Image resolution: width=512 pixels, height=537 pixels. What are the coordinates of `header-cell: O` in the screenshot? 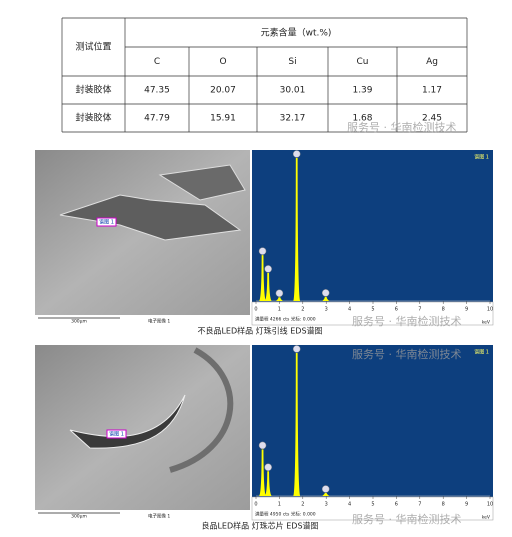 It's located at (222, 62).